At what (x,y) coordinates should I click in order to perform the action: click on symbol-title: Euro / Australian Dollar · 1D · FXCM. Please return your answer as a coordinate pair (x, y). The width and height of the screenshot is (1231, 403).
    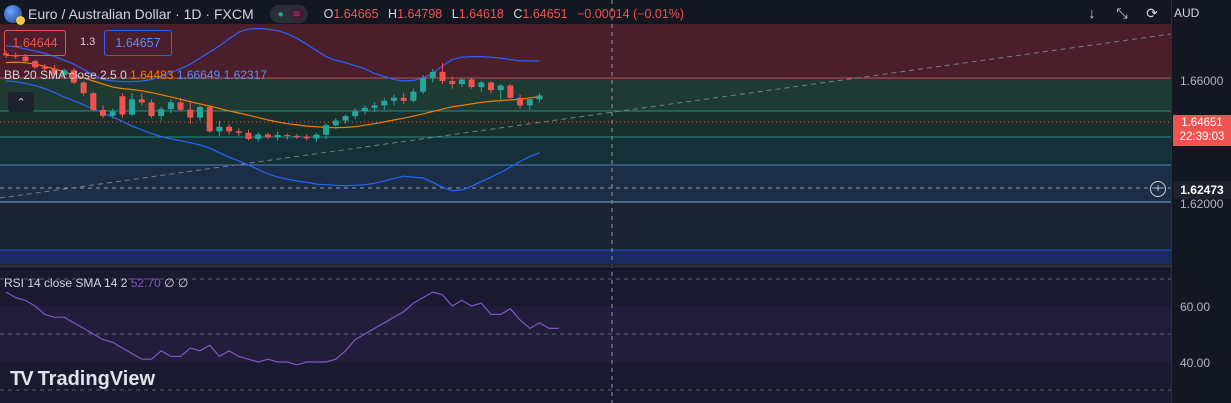
    Looking at the image, I should click on (141, 14).